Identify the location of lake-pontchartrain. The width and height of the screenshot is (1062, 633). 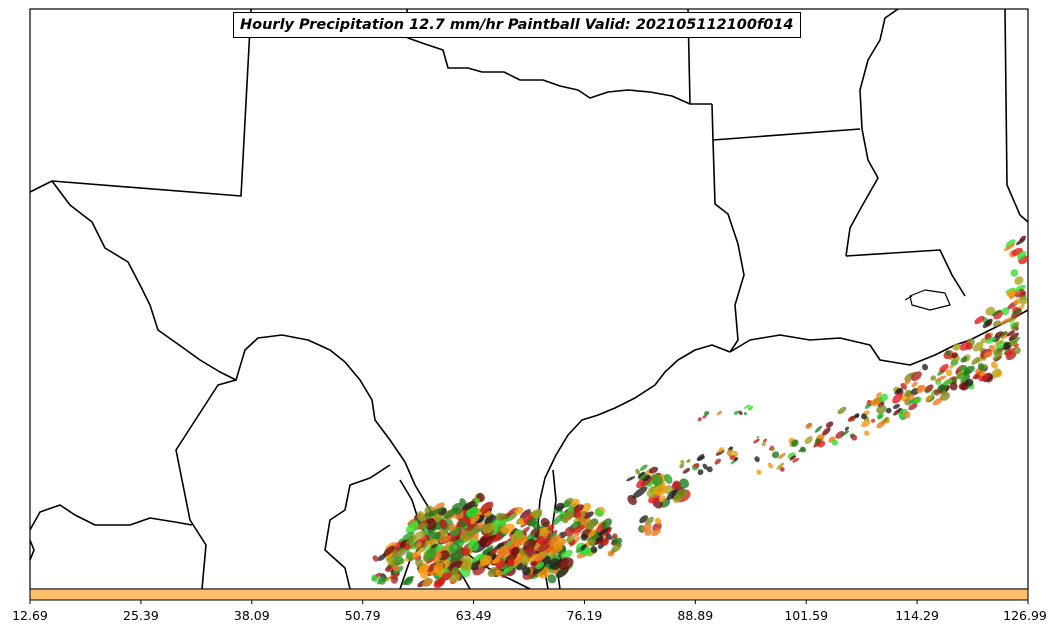
(930, 300).